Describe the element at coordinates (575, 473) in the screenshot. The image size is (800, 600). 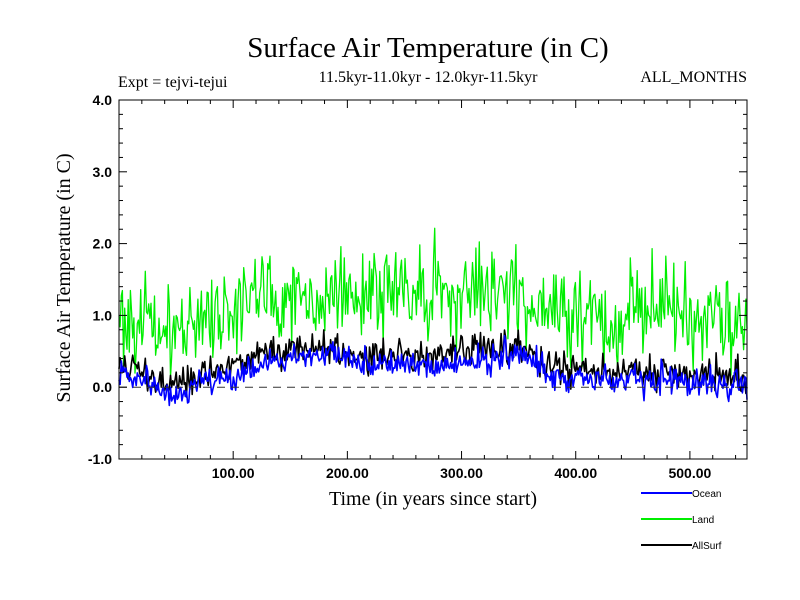
I see `x-tick-label: 400.00` at that location.